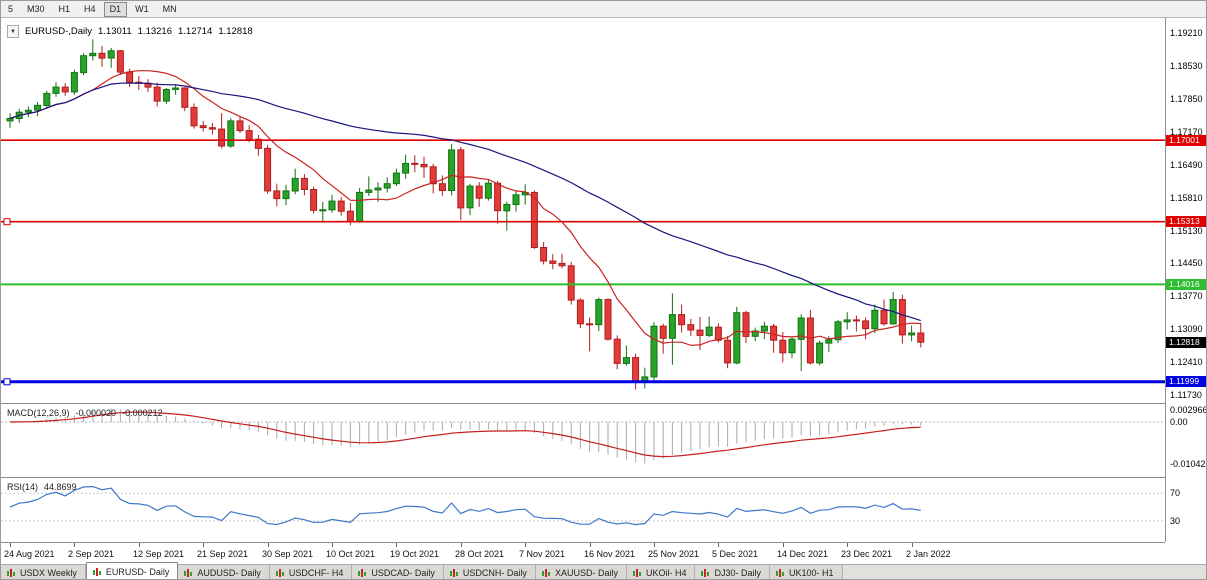 The image size is (1207, 580). Describe the element at coordinates (229, 573) in the screenshot. I see `chart-tab-label: AUDUSD- Daily` at that location.